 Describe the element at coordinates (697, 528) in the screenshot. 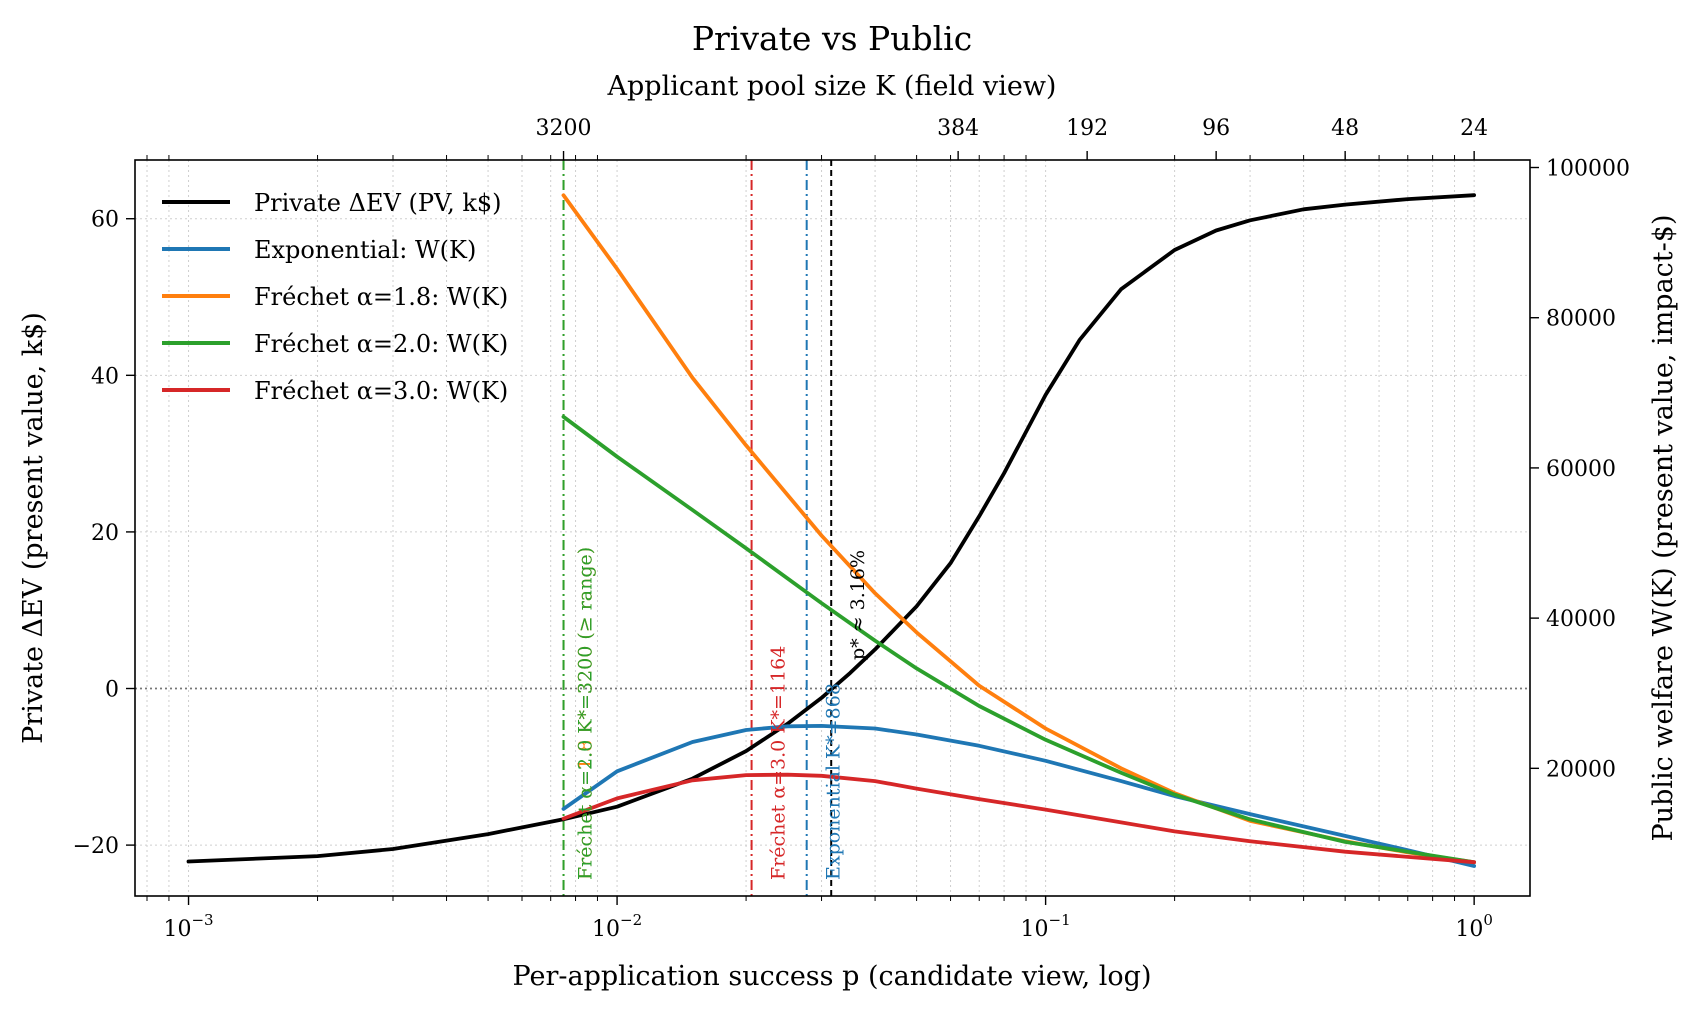

I see `marker-lines` at that location.